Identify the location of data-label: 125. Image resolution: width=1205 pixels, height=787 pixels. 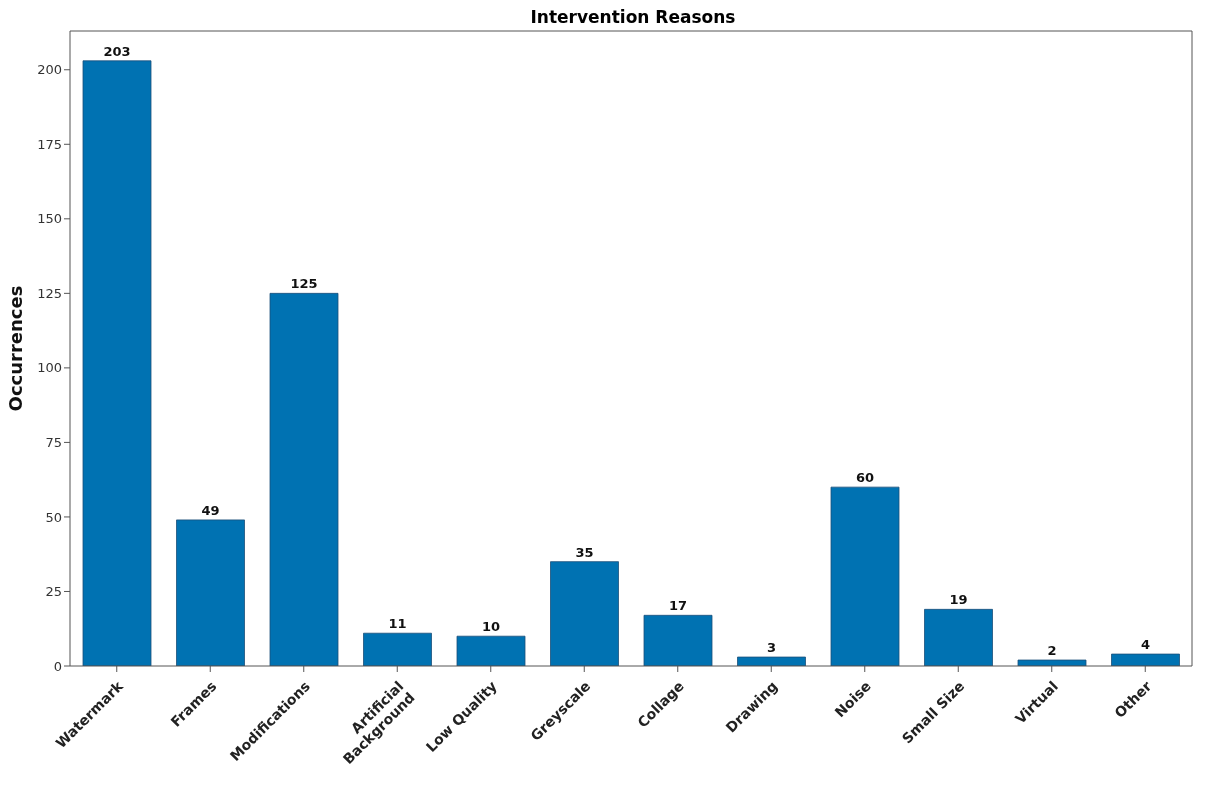
(304, 284).